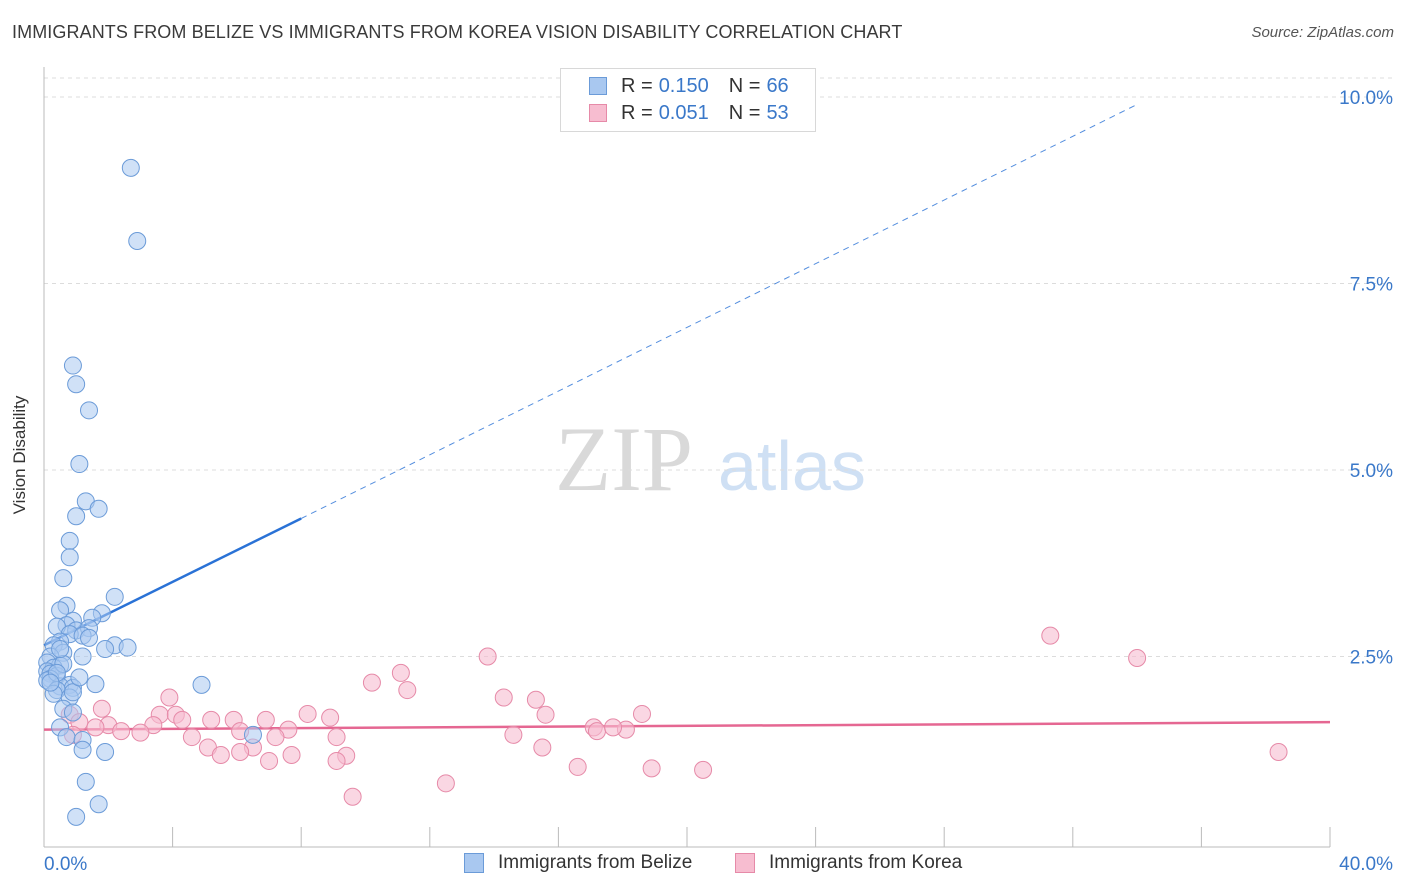  I want to click on korea-swatch, so click(598, 113).